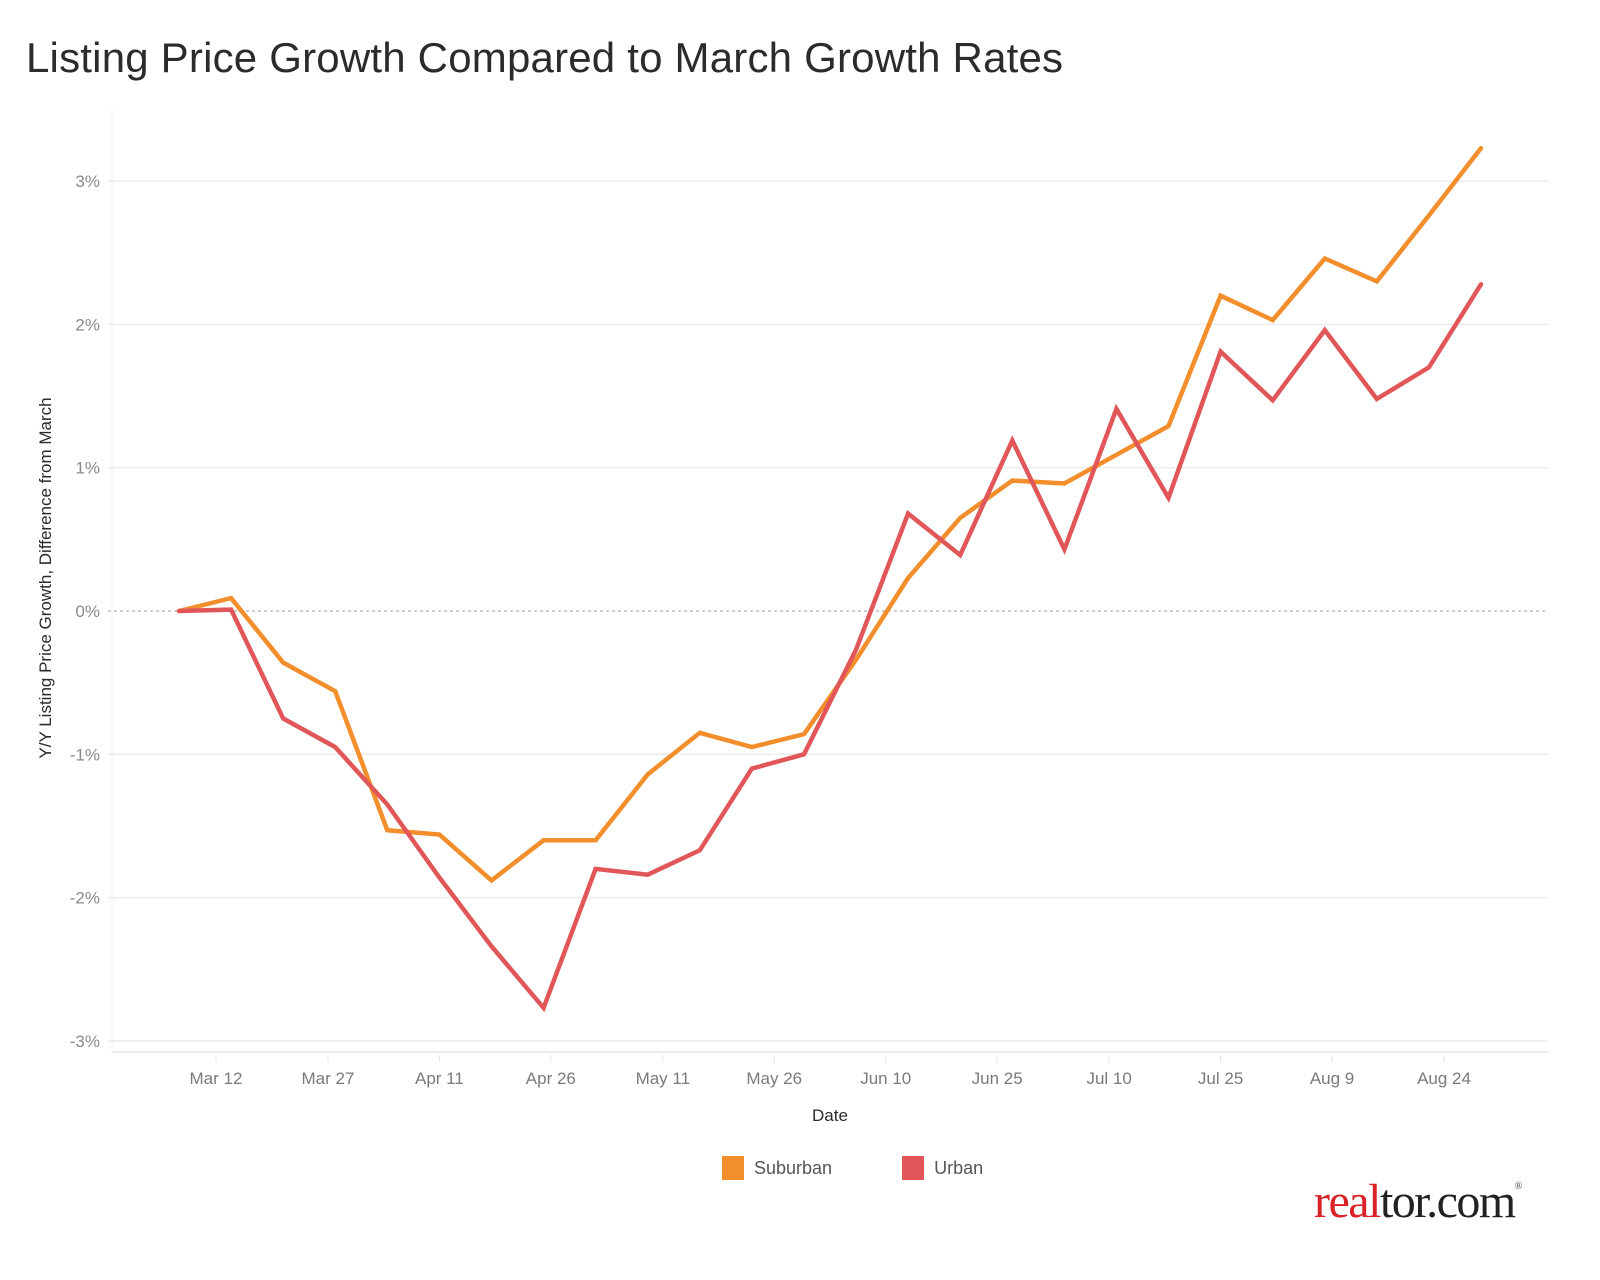 The width and height of the screenshot is (1600, 1280). I want to click on x-tick-label: May 26, so click(774, 1078).